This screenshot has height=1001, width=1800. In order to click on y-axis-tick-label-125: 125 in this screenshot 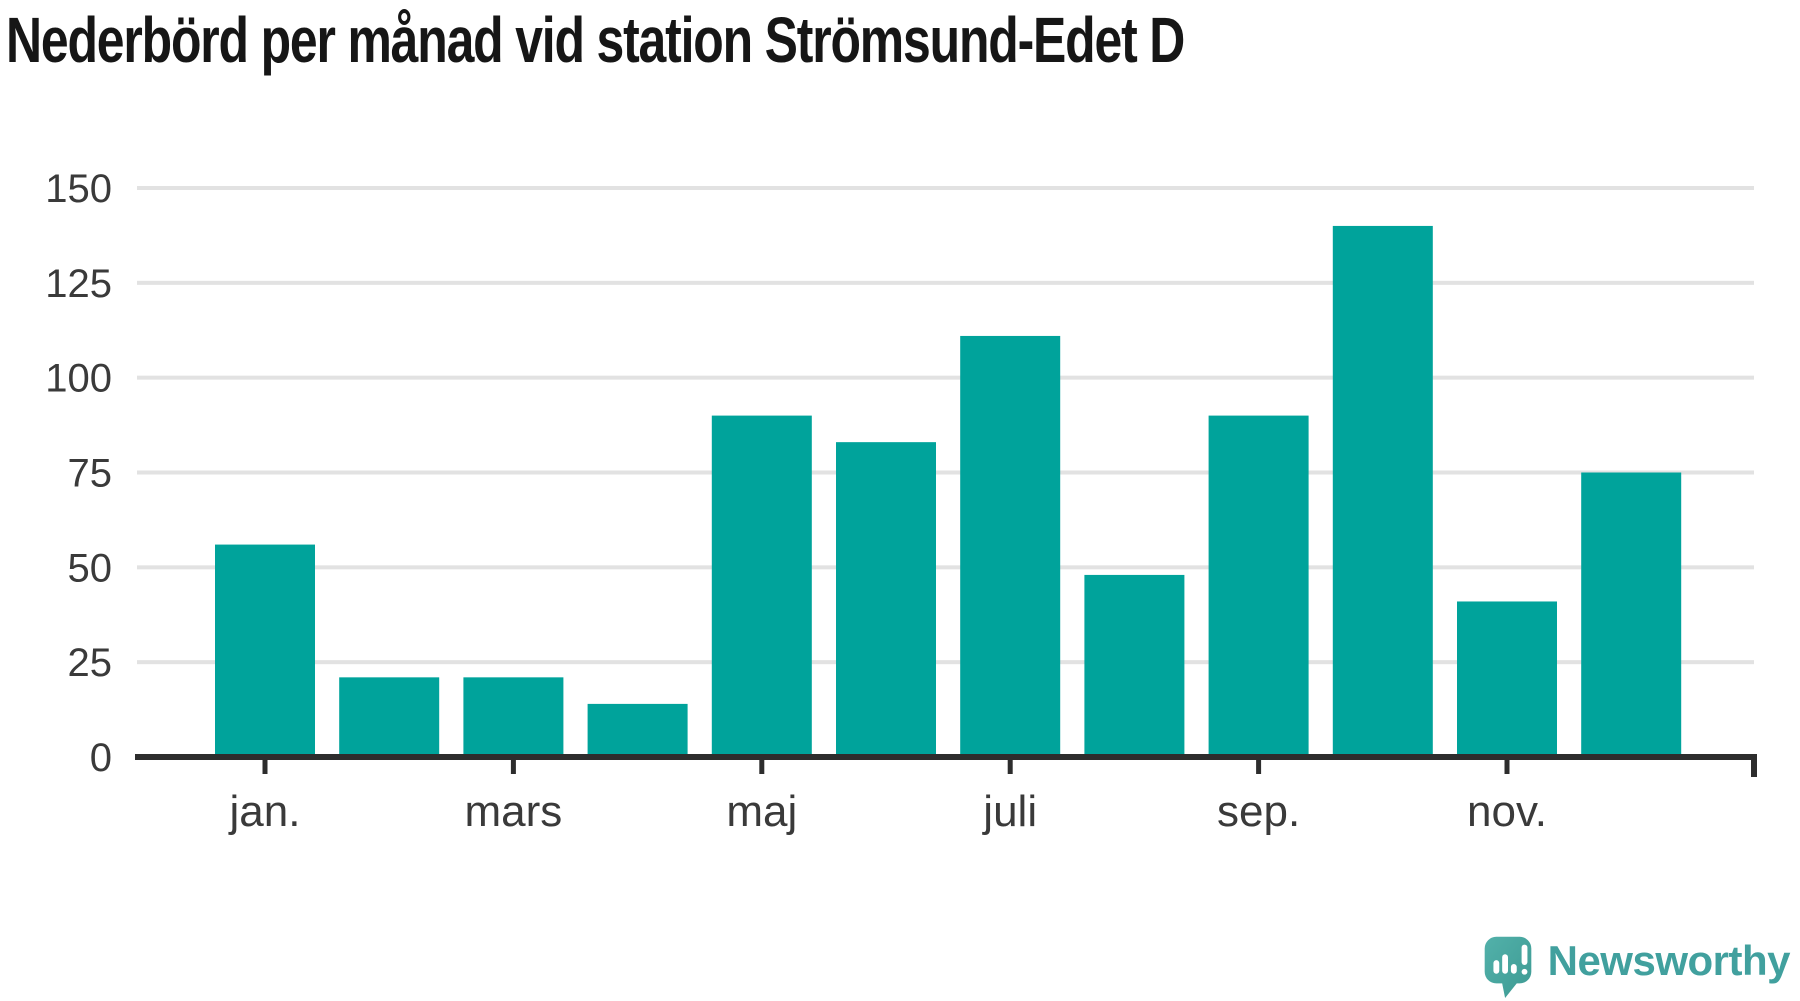, I will do `click(78, 284)`.